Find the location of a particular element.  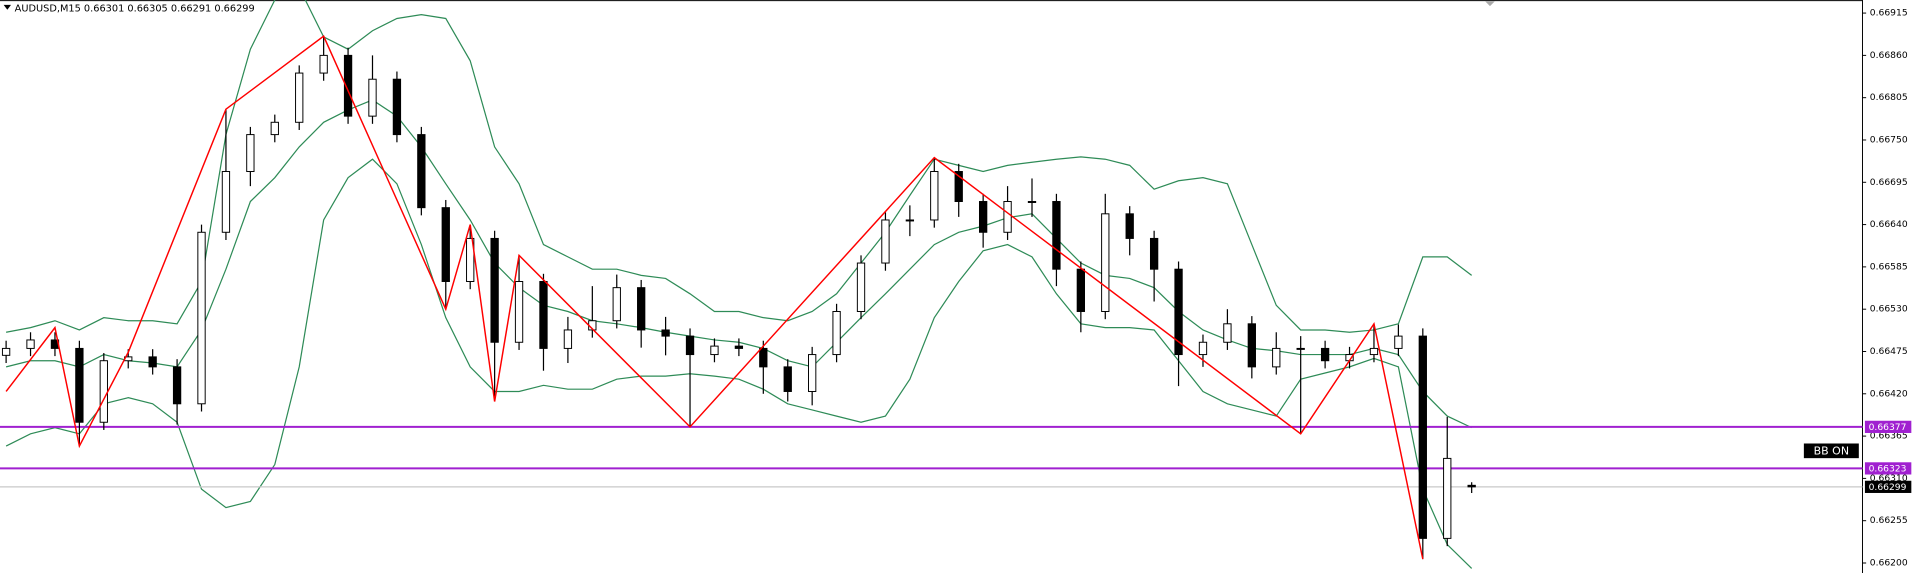

menu-triangle is located at coordinates (7, 7).